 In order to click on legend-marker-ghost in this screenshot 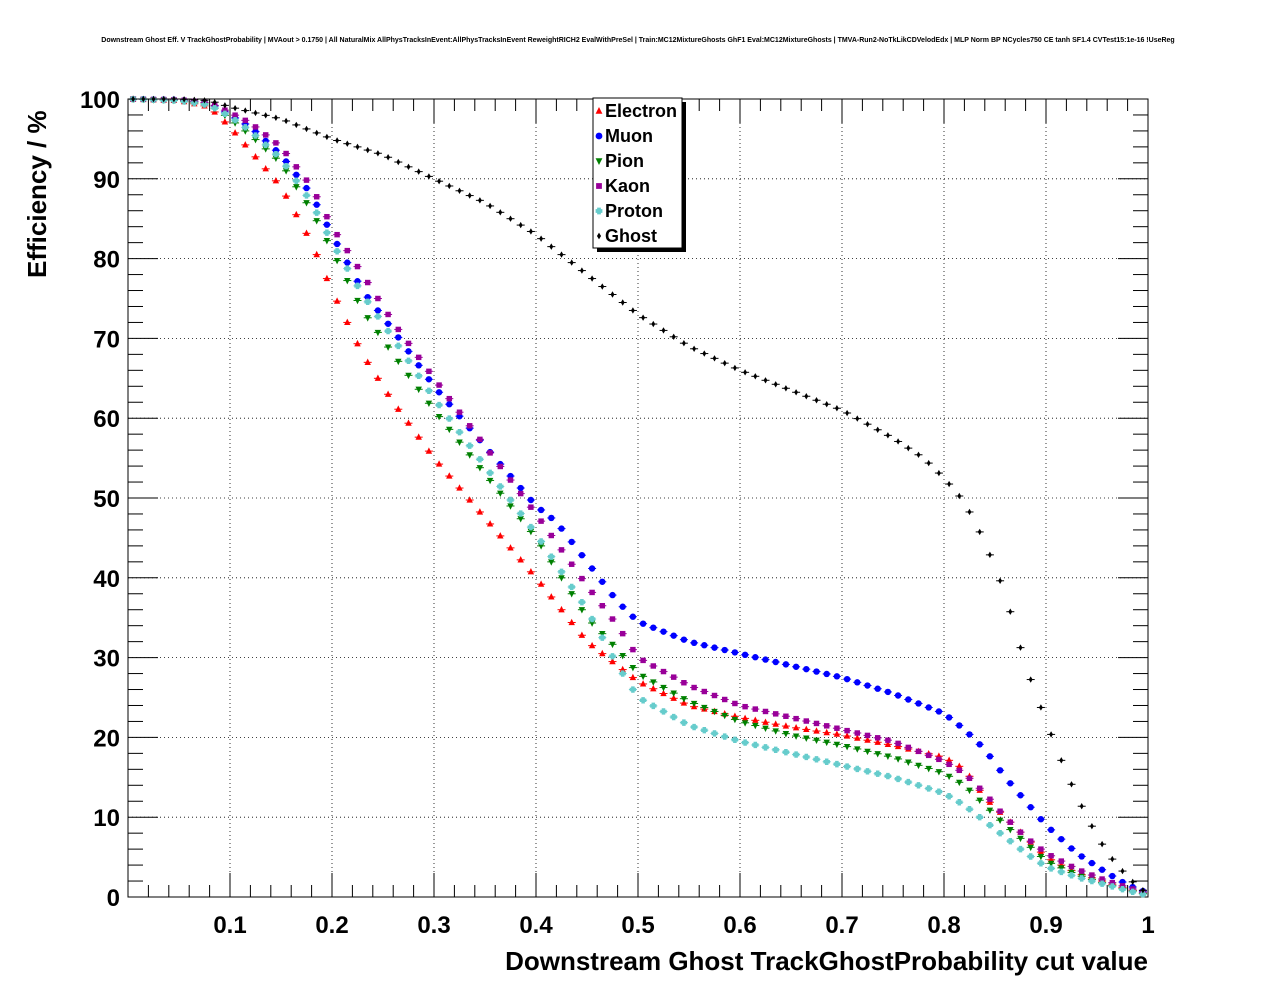, I will do `click(599, 236)`.